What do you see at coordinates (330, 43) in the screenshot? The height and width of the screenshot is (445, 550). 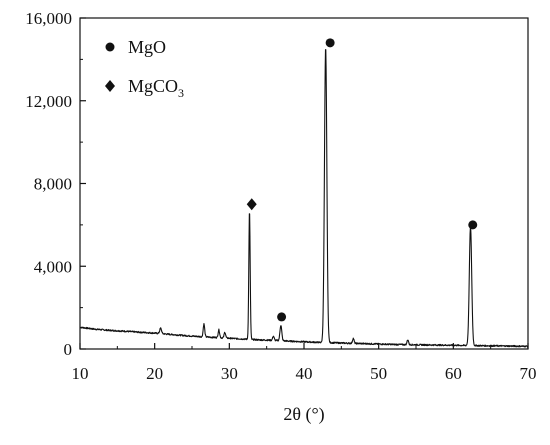 I see `peak-marker-mgo-43.5` at bounding box center [330, 43].